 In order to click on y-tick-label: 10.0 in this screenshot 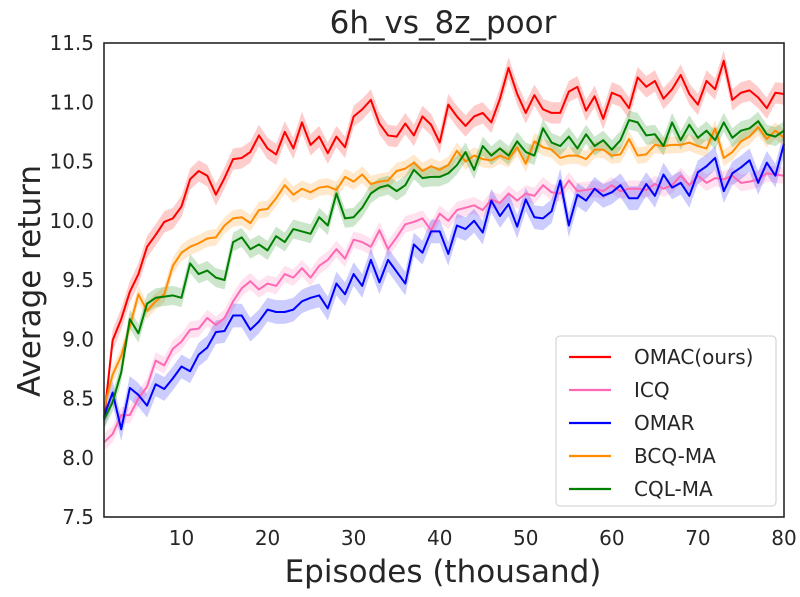, I will do `click(71, 221)`.